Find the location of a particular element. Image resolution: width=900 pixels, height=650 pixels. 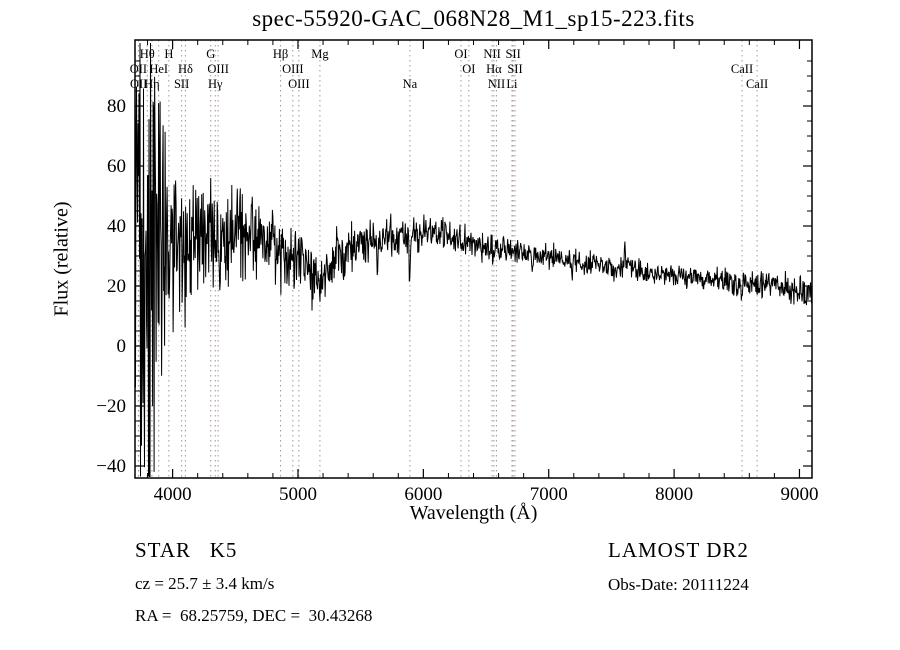

x-tick-label: 5000 is located at coordinates (298, 494).